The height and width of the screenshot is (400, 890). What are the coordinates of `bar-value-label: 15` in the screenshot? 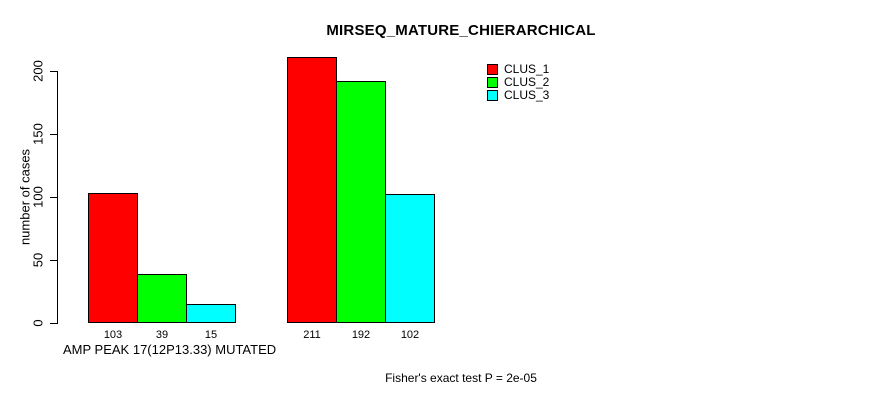 It's located at (211, 335).